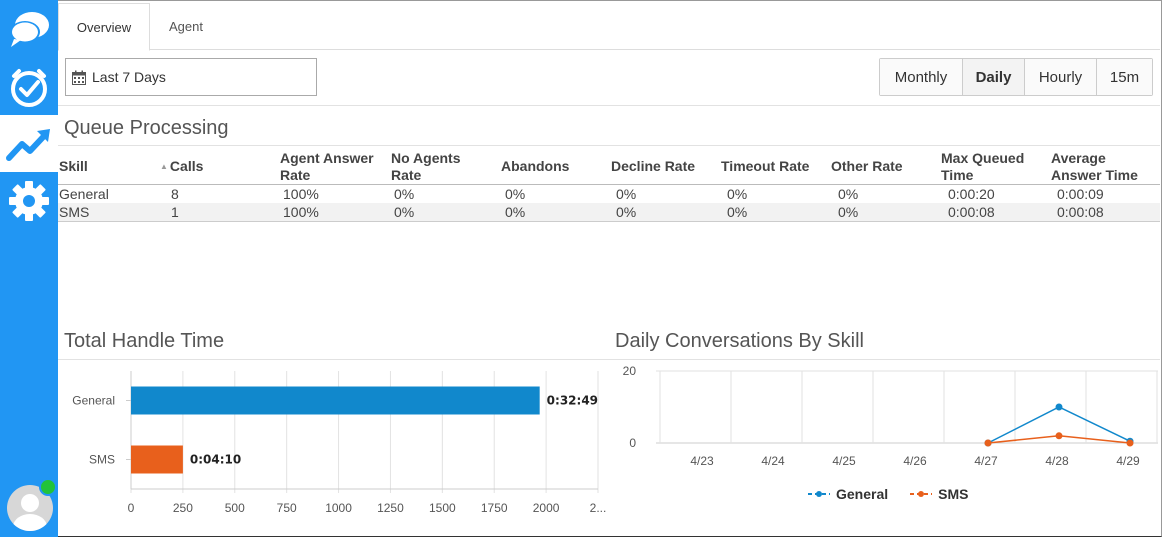 This screenshot has width=1162, height=537. I want to click on date-range-label: Last 7 Days, so click(129, 77).